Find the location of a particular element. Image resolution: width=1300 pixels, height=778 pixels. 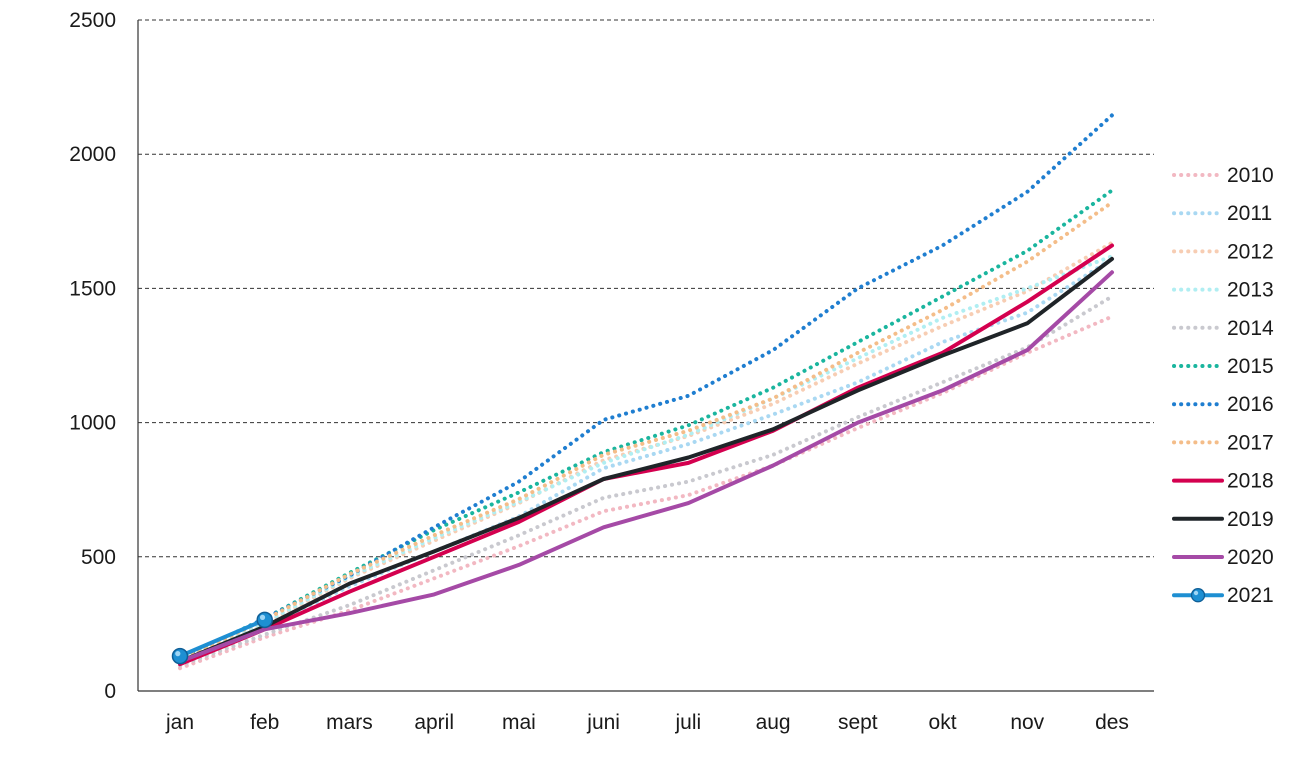

legend-label: 2011 is located at coordinates (1249, 213).